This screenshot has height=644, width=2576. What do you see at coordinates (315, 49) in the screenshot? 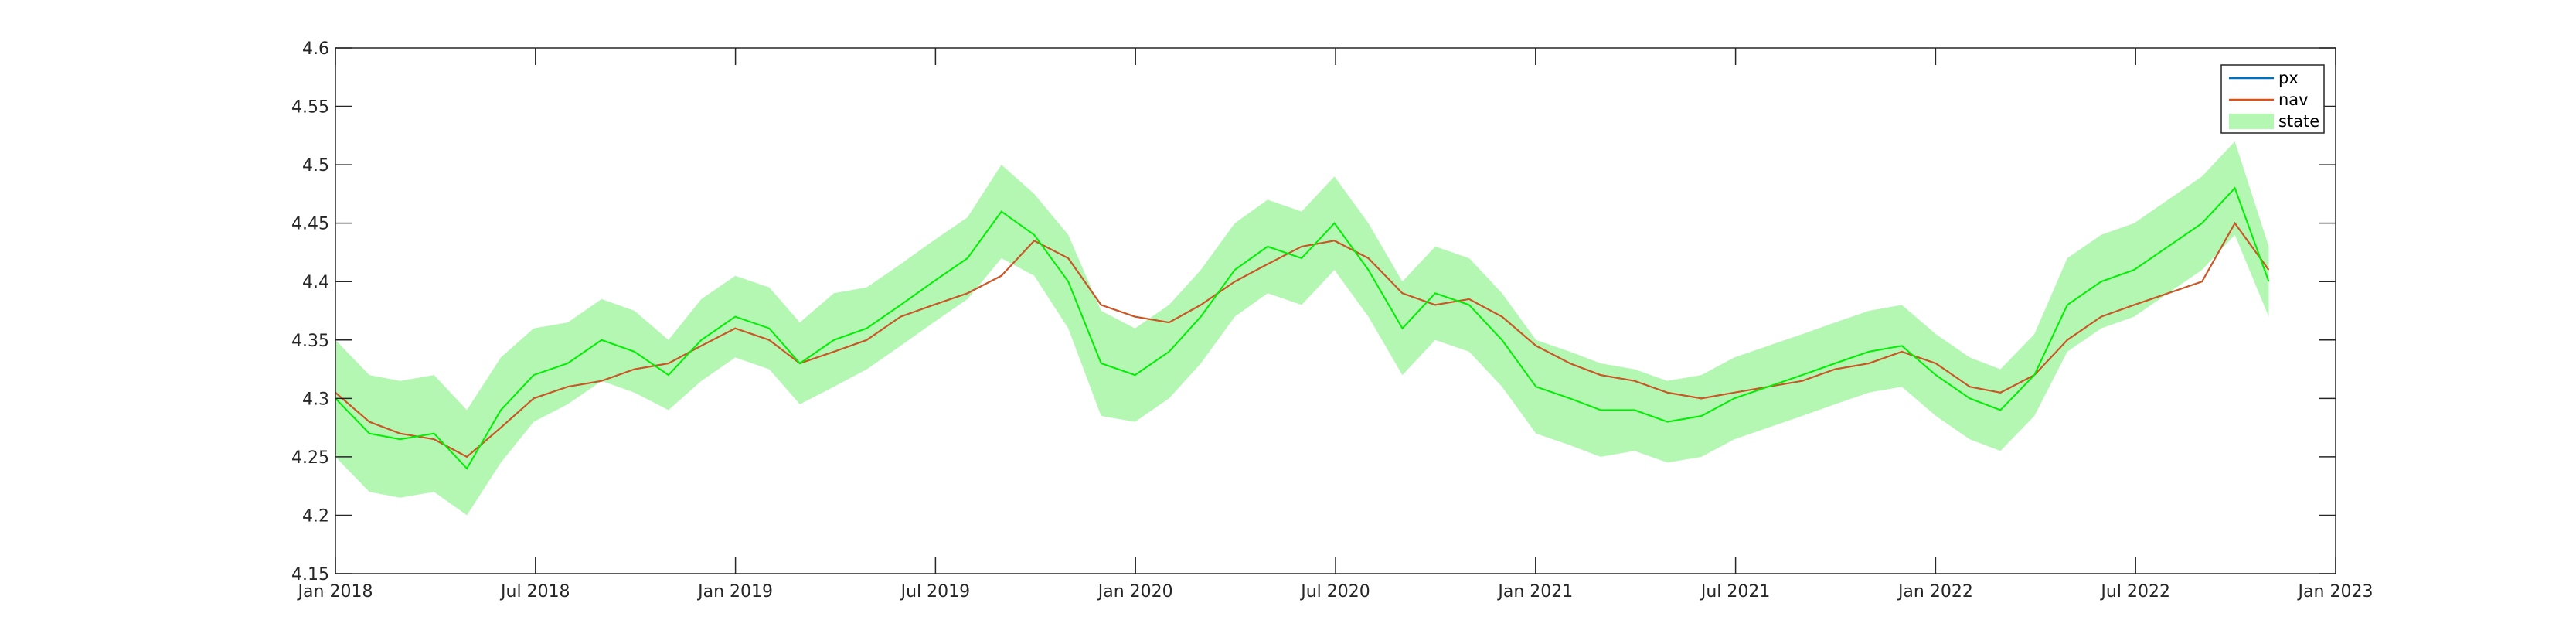
I see `y-tick-label: 4.6` at bounding box center [315, 49].